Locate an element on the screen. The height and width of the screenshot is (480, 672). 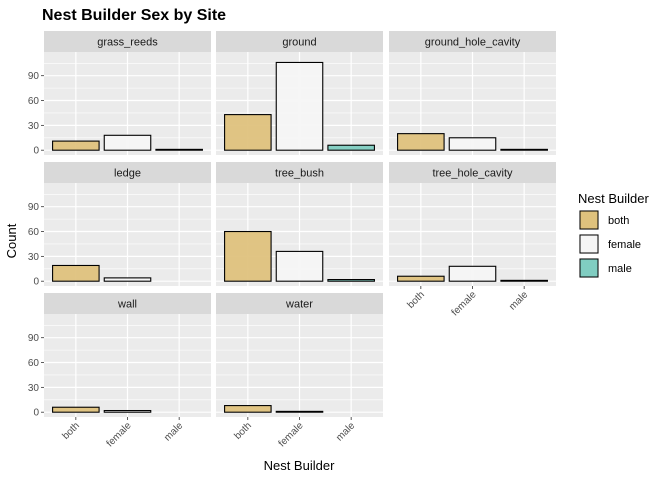
bar-tree-bush-both is located at coordinates (248, 256).